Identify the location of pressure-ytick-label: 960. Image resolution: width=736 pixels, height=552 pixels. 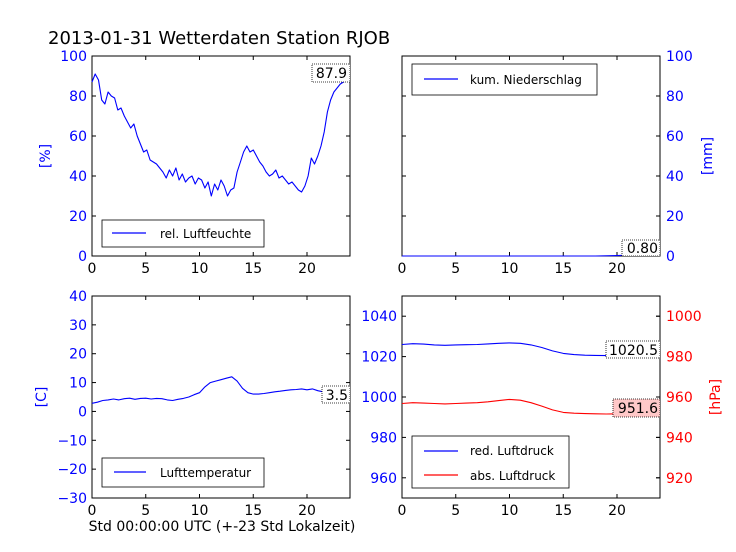
(383, 479).